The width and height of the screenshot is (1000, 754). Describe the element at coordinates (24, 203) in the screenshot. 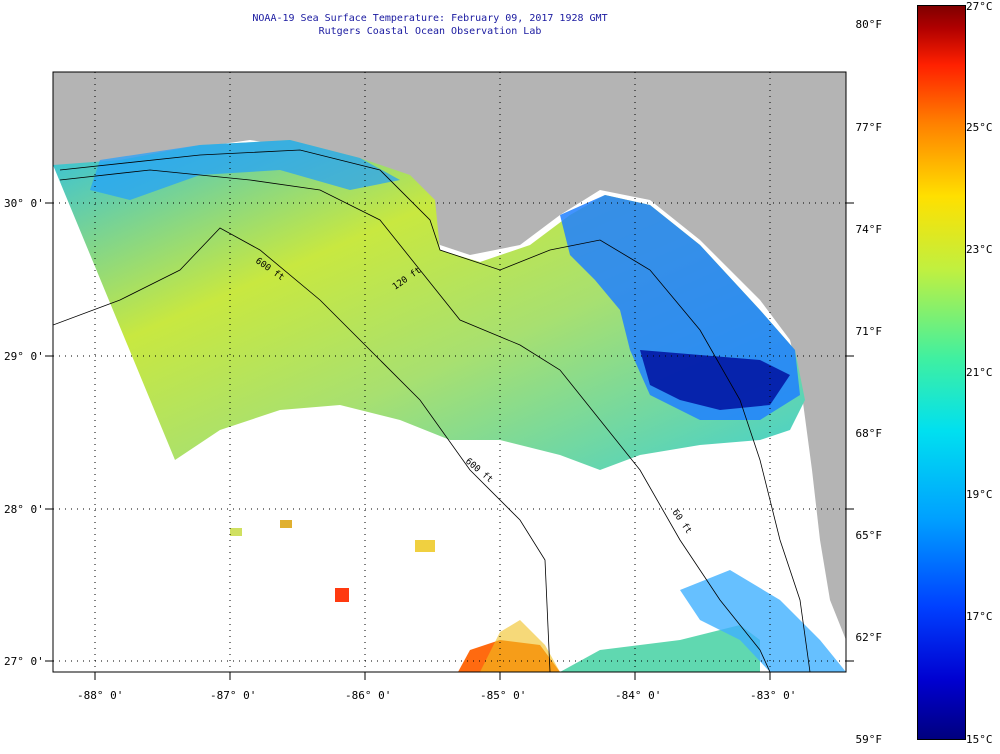

I see `lat-label: 30° 0'` at that location.